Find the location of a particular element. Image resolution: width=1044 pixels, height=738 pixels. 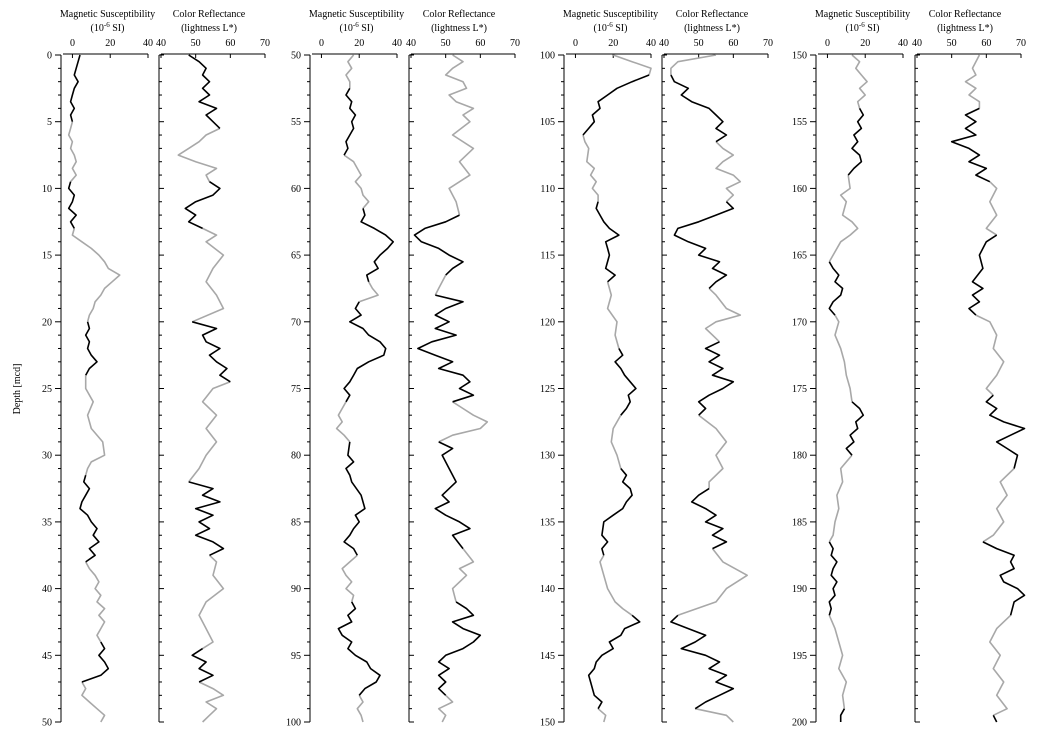

depth-tick-label: 85 is located at coordinates (296, 522).